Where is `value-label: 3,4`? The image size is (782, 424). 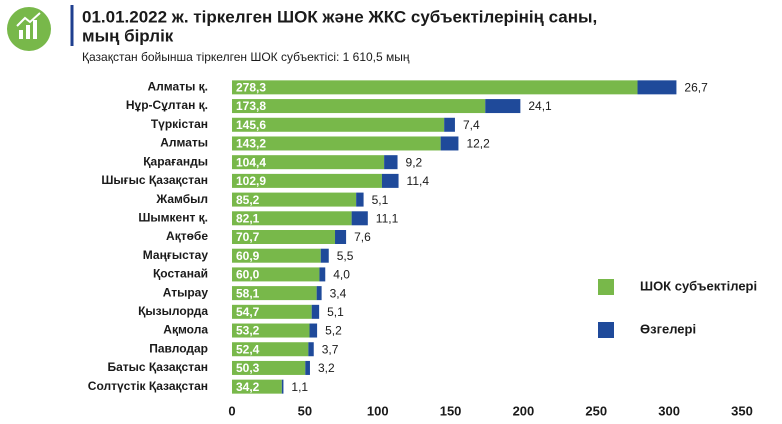
value-label: 3,4 is located at coordinates (338, 293).